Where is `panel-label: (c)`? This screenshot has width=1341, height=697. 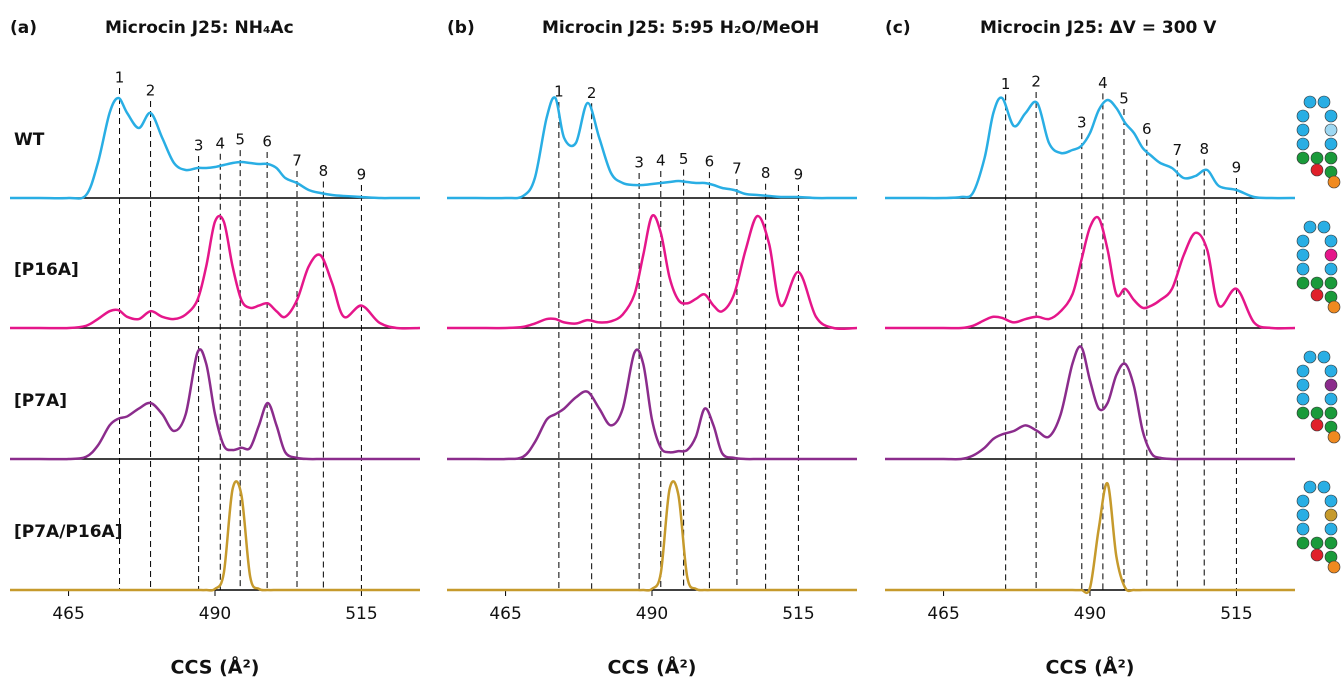 panel-label: (c) is located at coordinates (898, 28).